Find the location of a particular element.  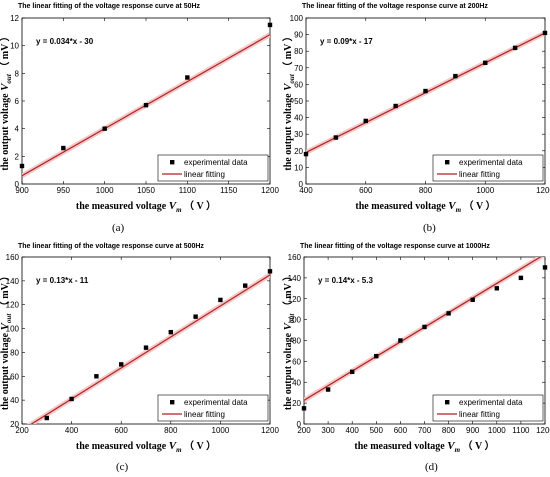

fit-line is located at coordinates (150, 349).